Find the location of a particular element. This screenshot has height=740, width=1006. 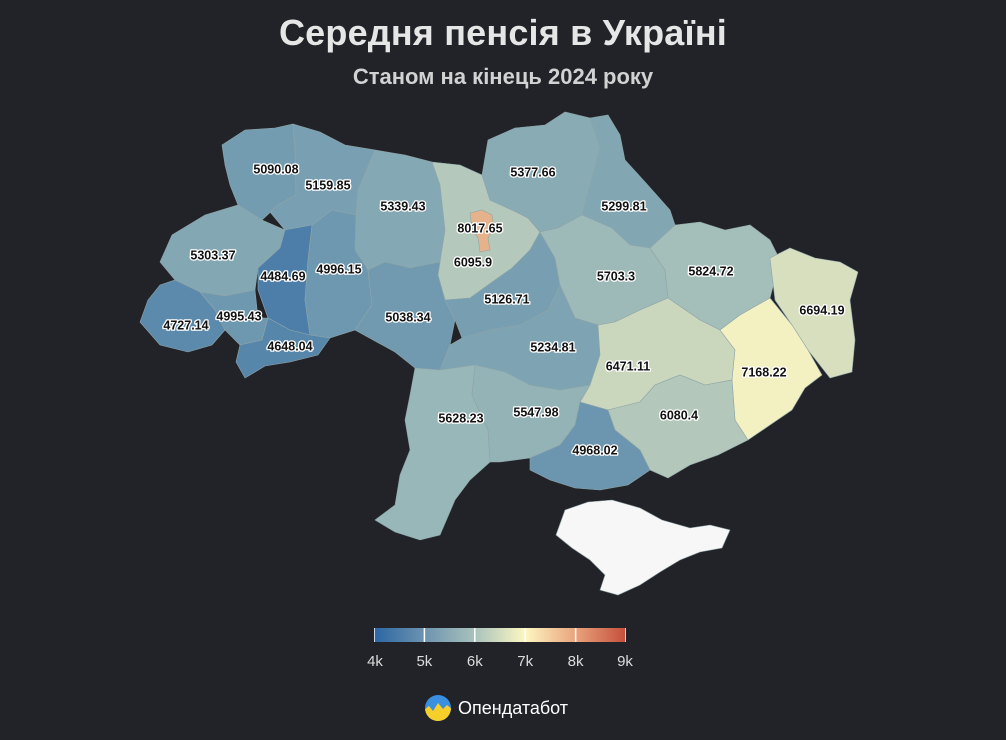

region-value-label: 5159.85 is located at coordinates (327, 185).